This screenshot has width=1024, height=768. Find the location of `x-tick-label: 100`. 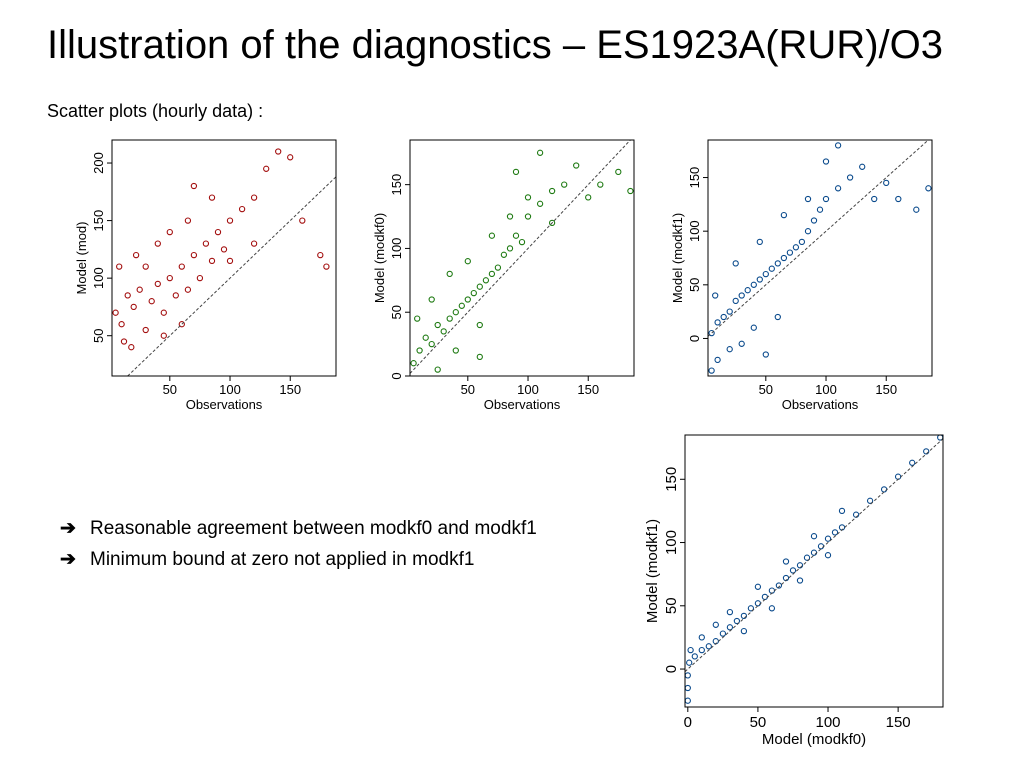

x-tick-label: 100 is located at coordinates (828, 722).